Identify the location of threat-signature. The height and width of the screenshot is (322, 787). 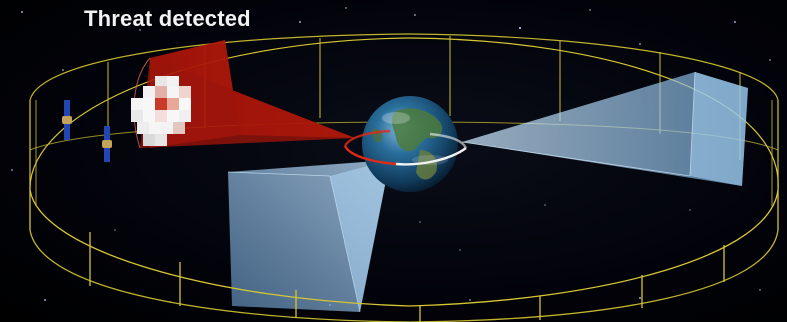
(161, 111).